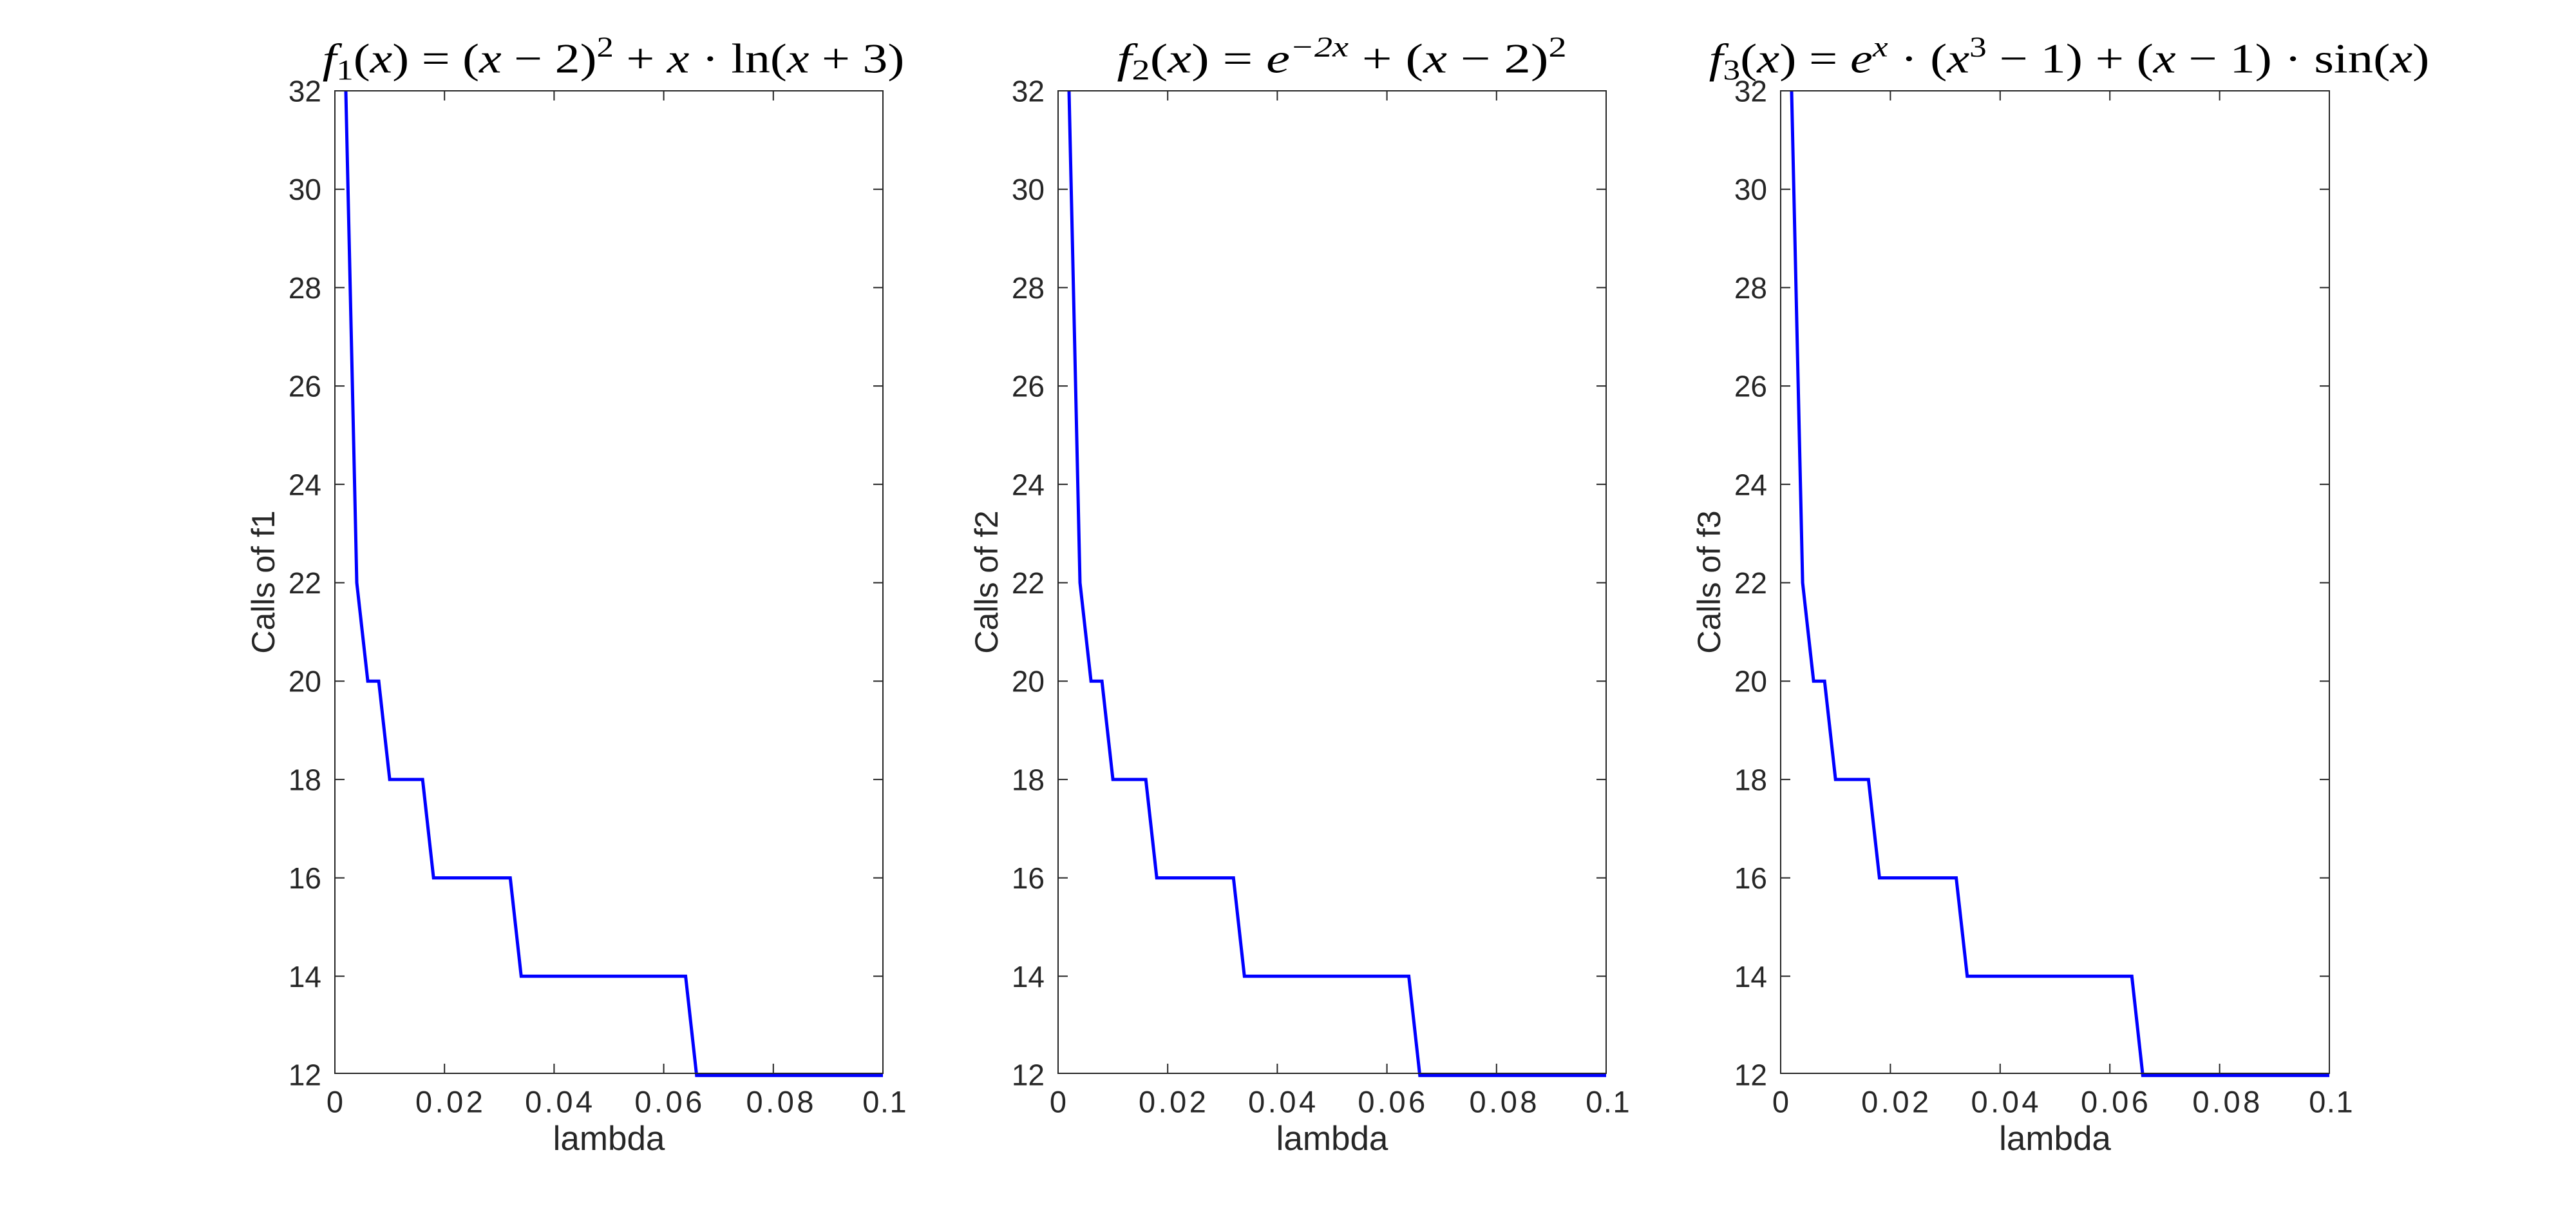 The image size is (2576, 1208). I want to click on svg-text: Calls of f2, so click(987, 581).